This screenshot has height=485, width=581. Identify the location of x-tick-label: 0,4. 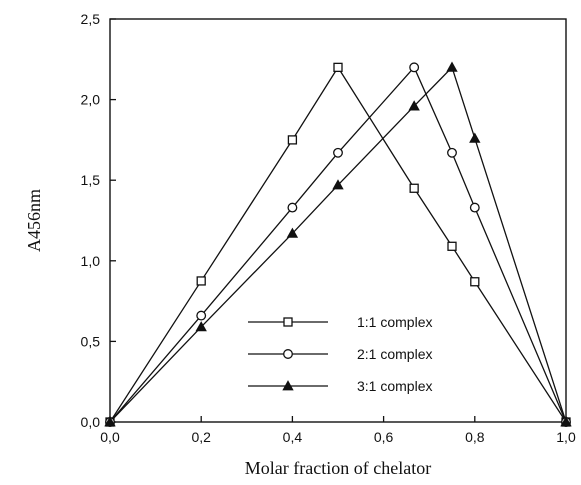
(293, 437).